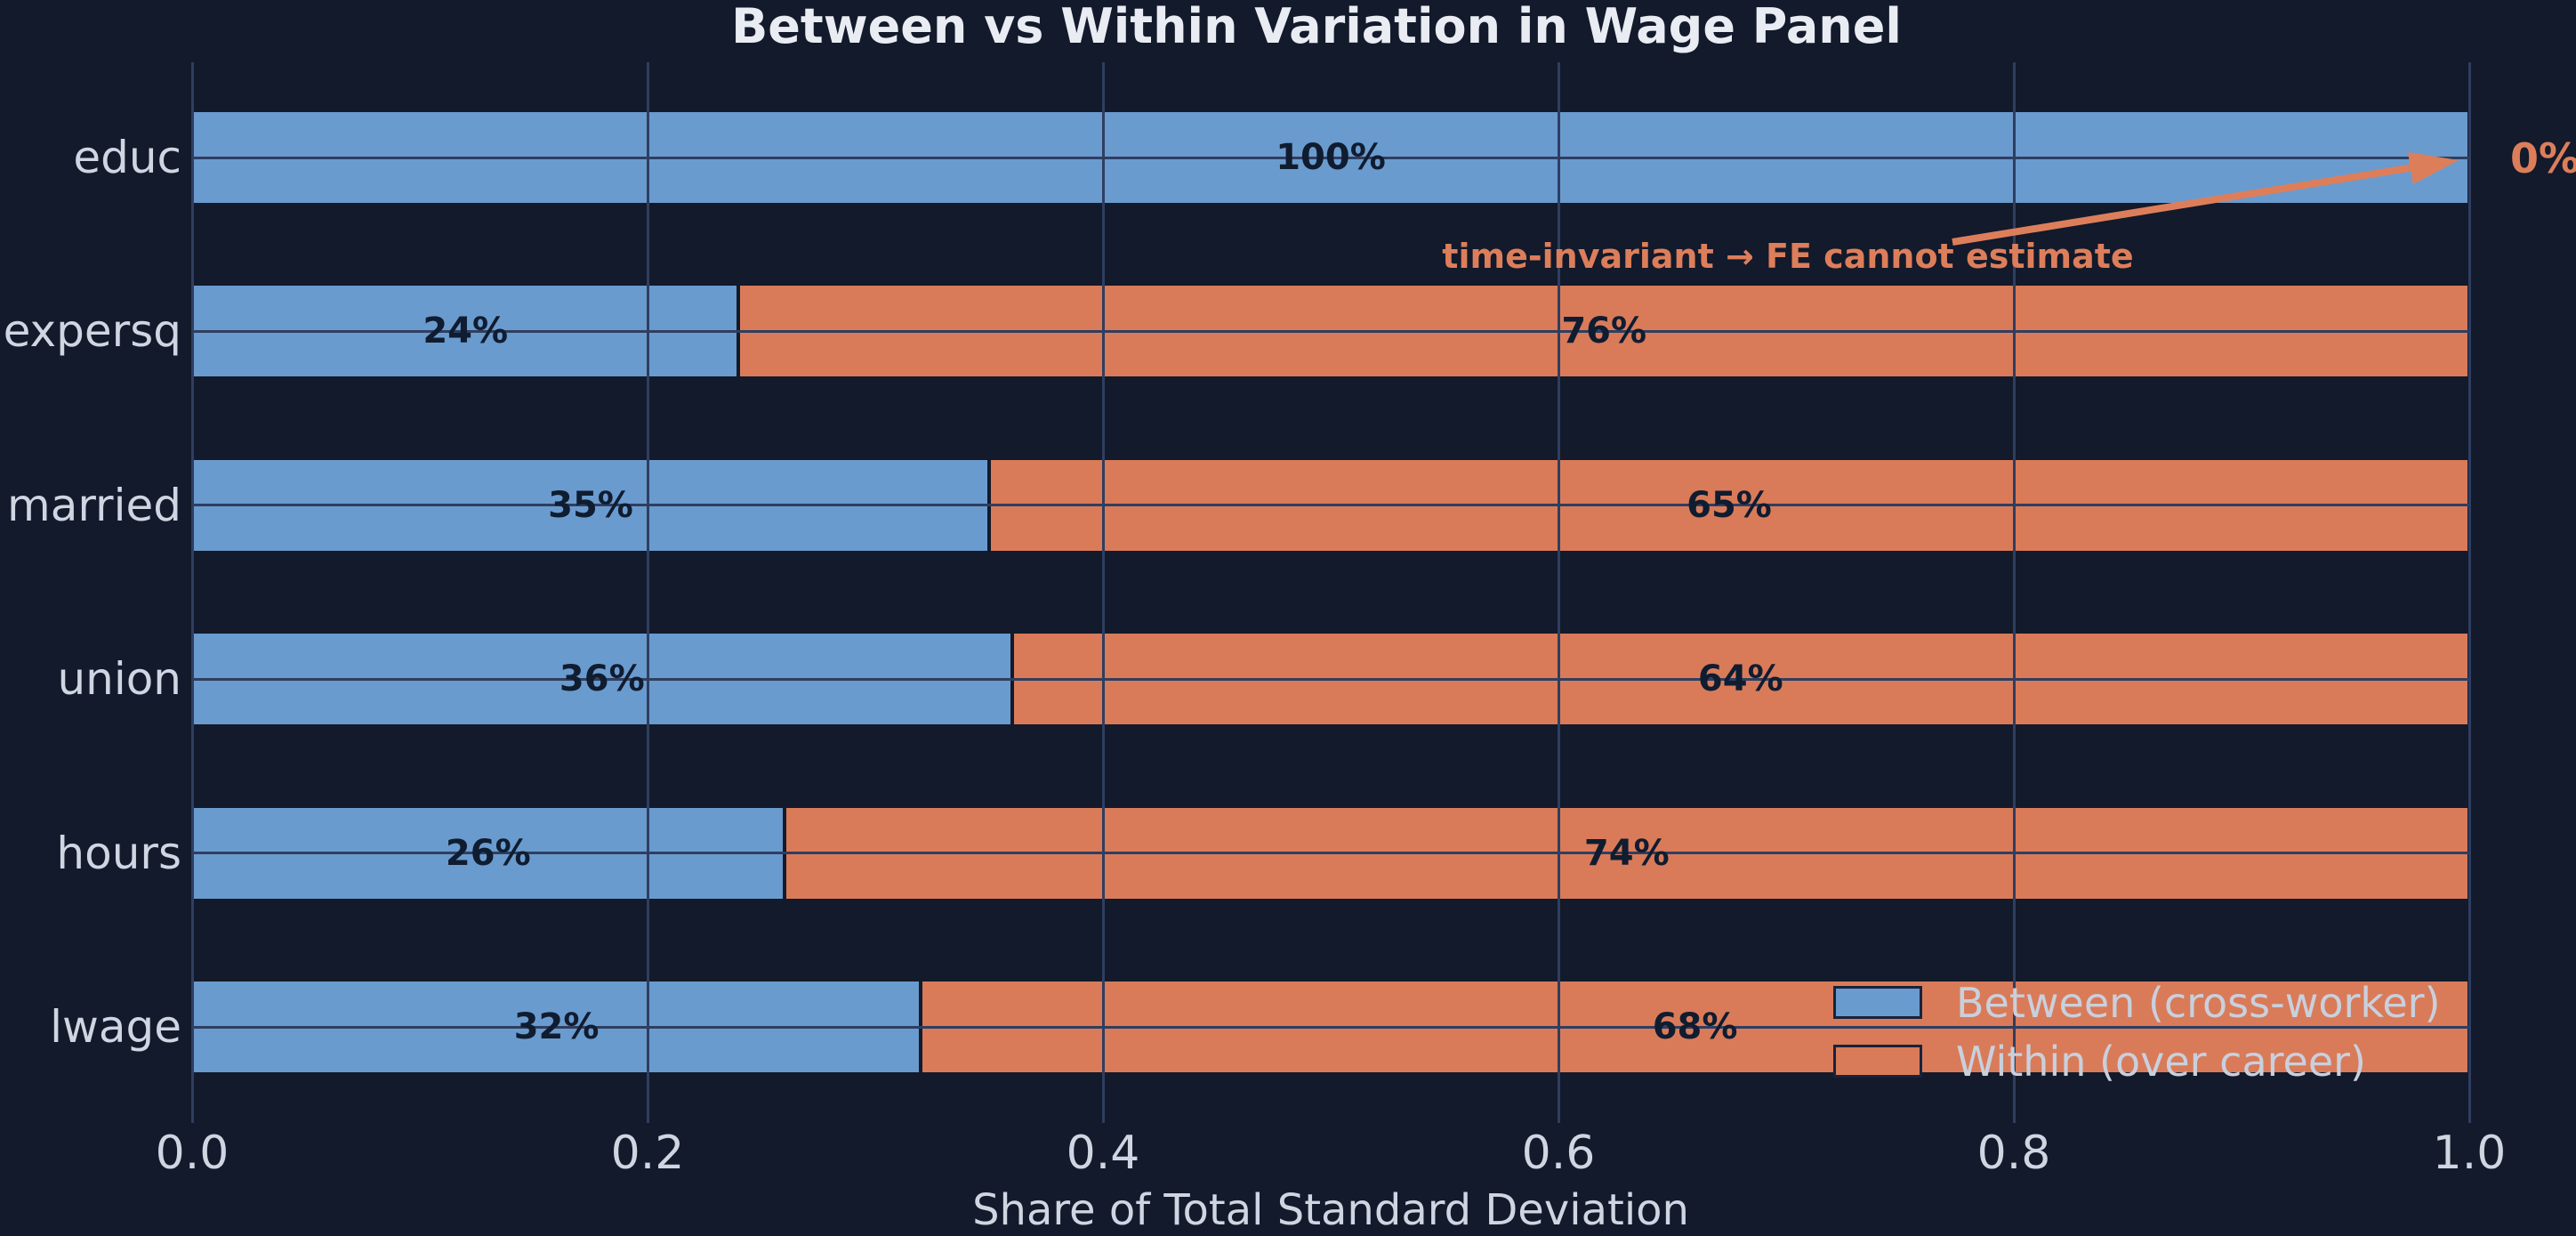 This screenshot has width=2576, height=1236. What do you see at coordinates (115, 1027) in the screenshot?
I see `category-label-lwage: lwage` at bounding box center [115, 1027].